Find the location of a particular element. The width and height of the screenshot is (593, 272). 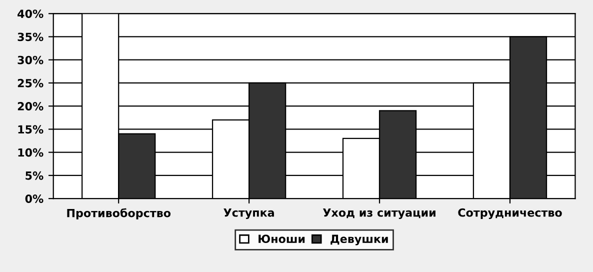

x-tick-label: Сотрудничество is located at coordinates (510, 214).